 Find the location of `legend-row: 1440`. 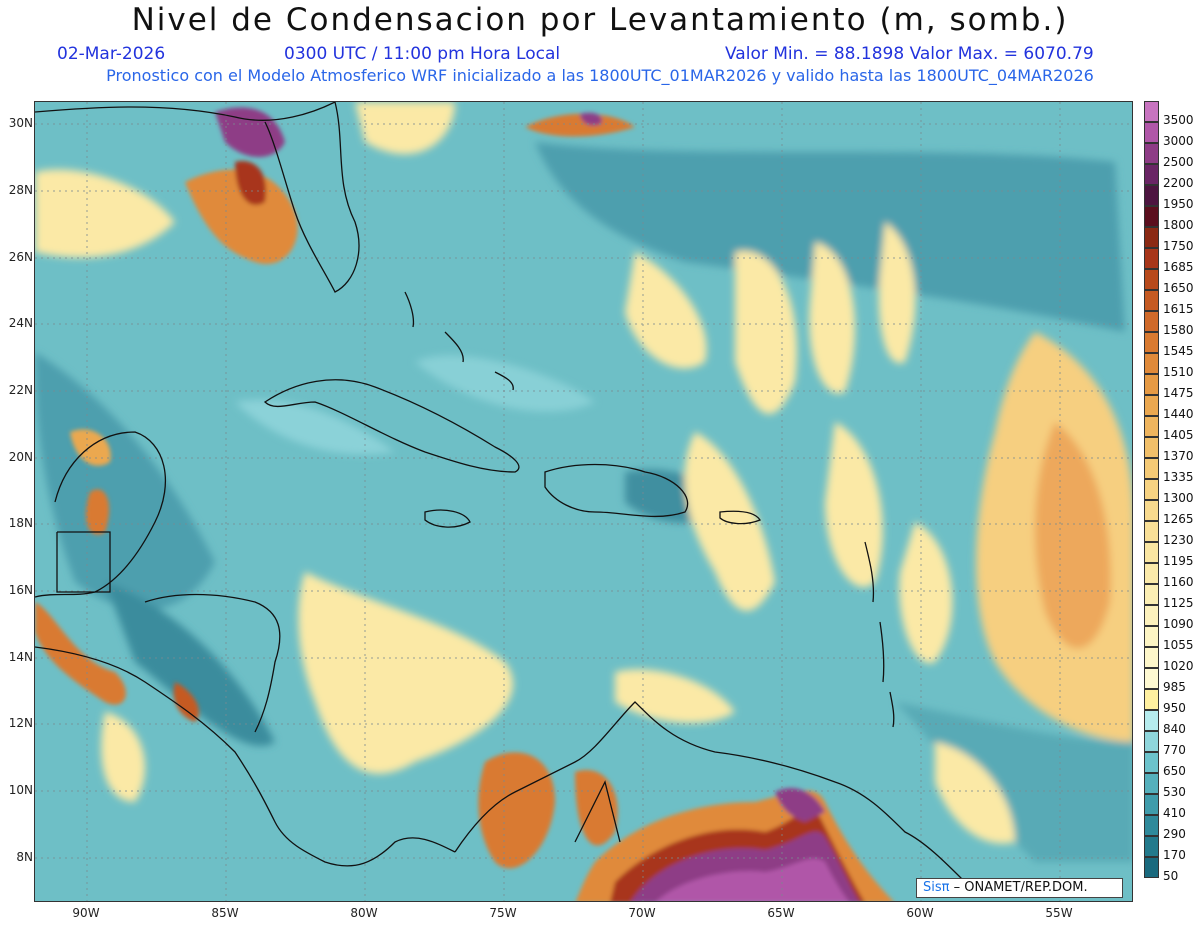

legend-row: 1440 is located at coordinates (1172, 408).